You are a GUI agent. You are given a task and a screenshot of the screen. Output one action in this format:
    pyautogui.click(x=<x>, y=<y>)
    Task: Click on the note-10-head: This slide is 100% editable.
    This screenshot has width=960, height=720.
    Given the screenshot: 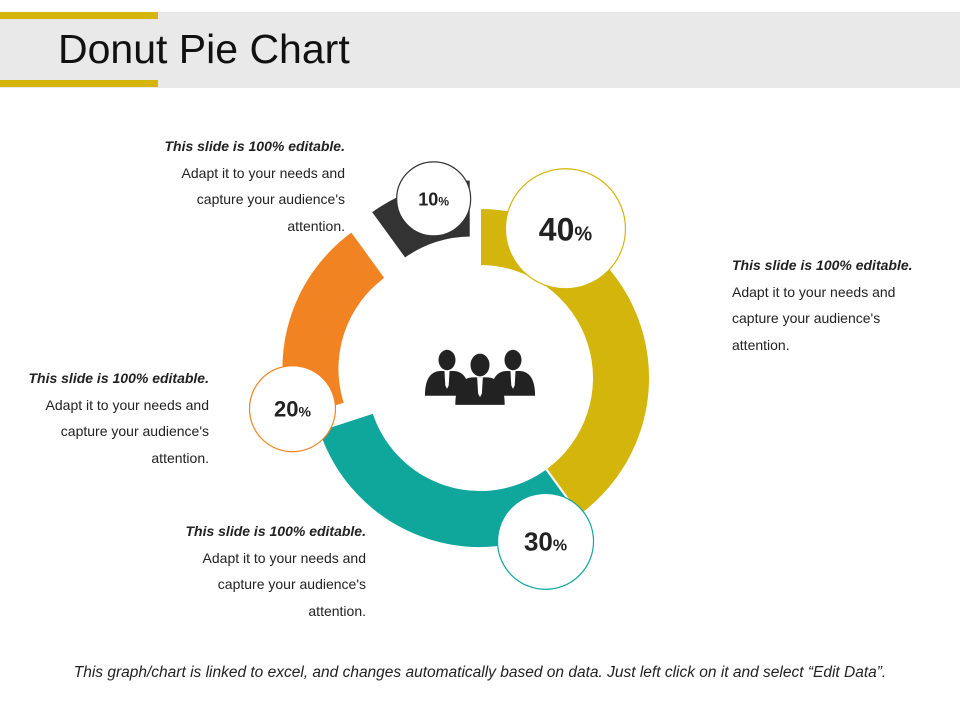 What is the action you would take?
    pyautogui.click(x=254, y=146)
    